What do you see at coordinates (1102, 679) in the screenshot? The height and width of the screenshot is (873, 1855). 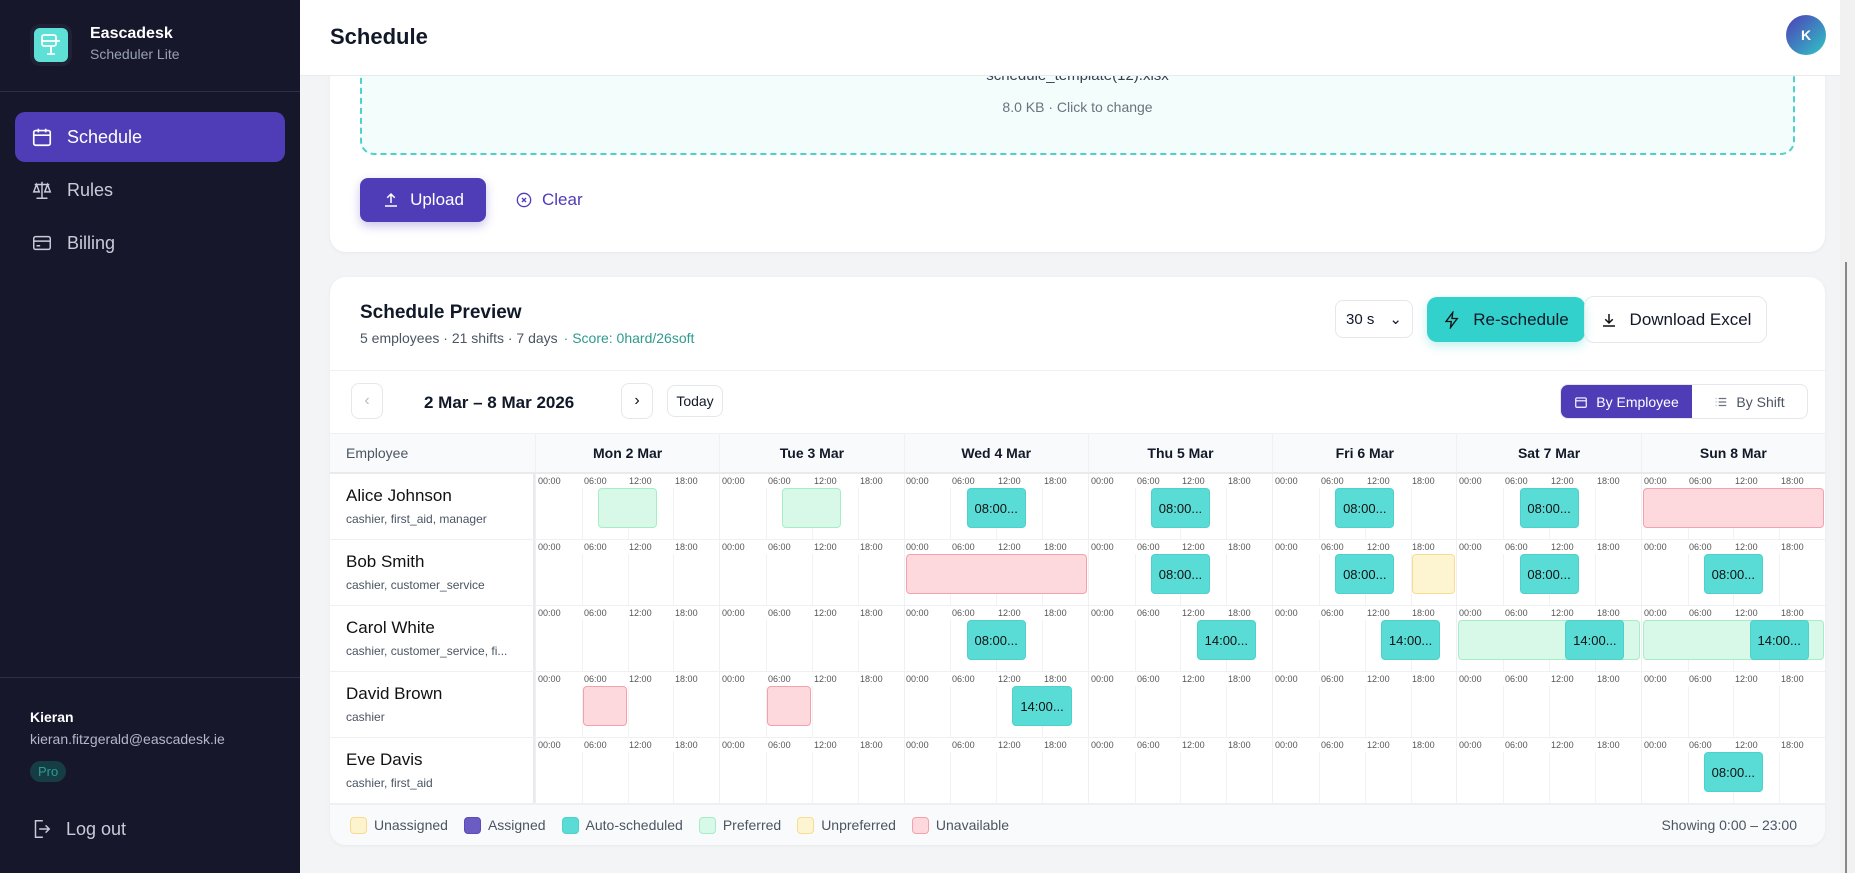 I see `time-tick: 00:00` at bounding box center [1102, 679].